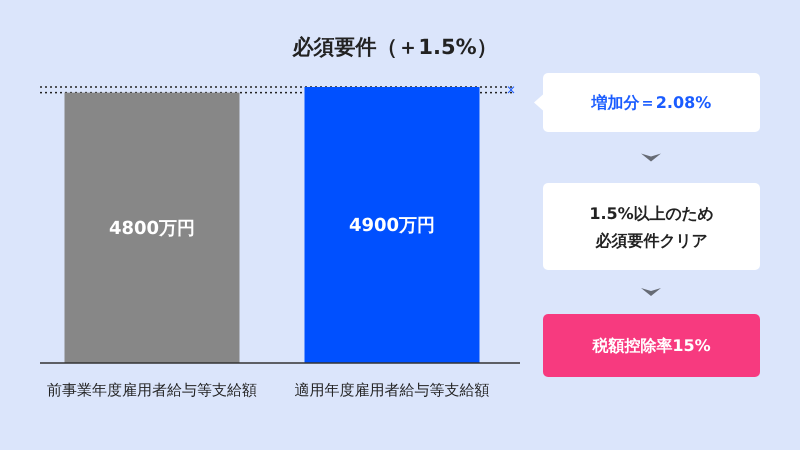 The height and width of the screenshot is (450, 800). I want to click on data-label: 4800万円, so click(152, 227).